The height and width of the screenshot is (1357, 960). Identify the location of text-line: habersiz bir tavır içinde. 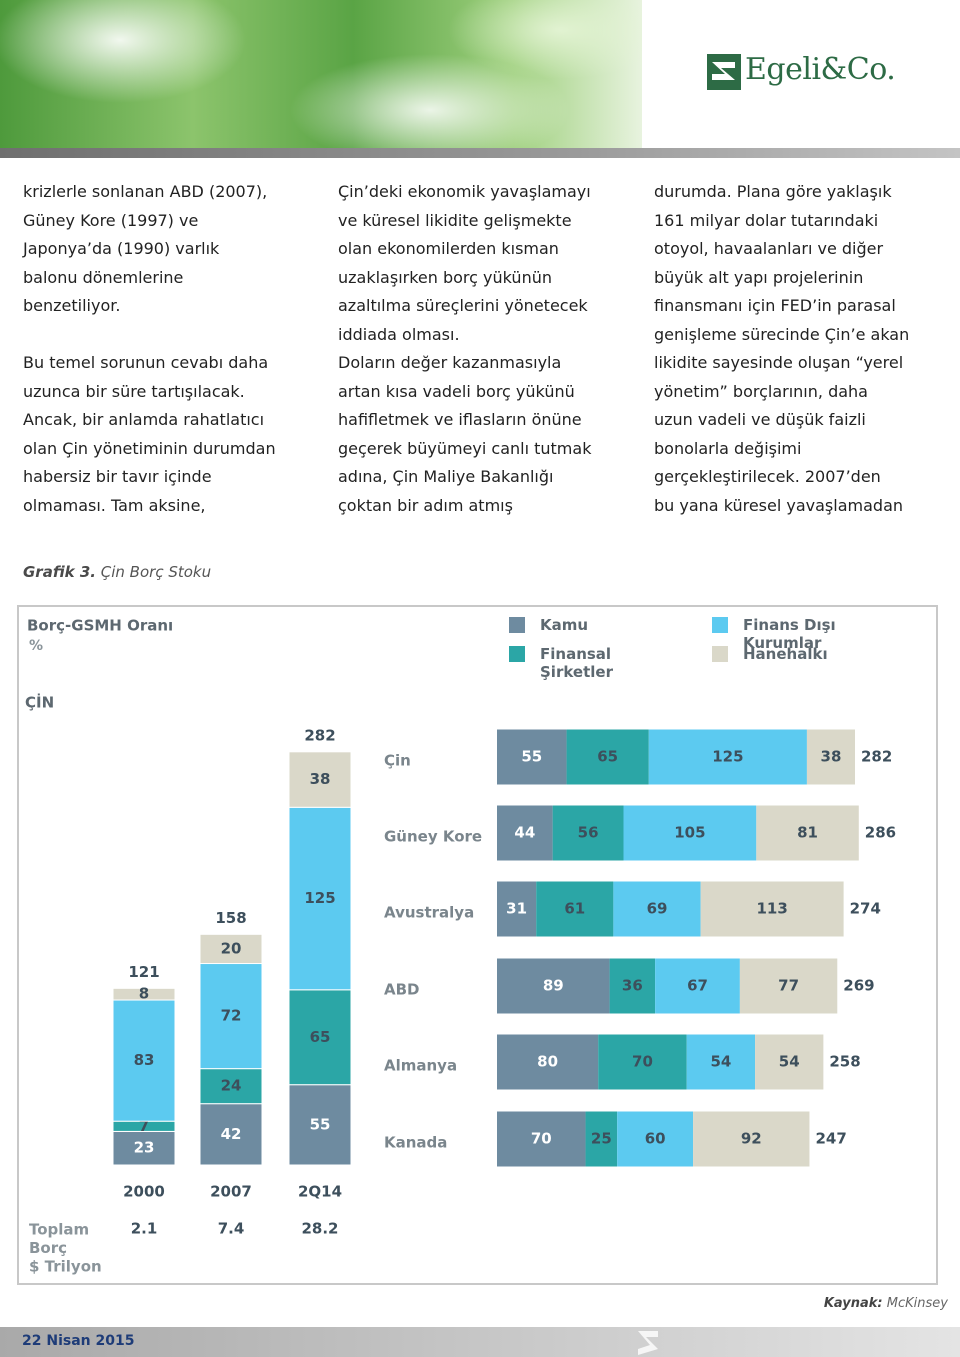
(117, 476).